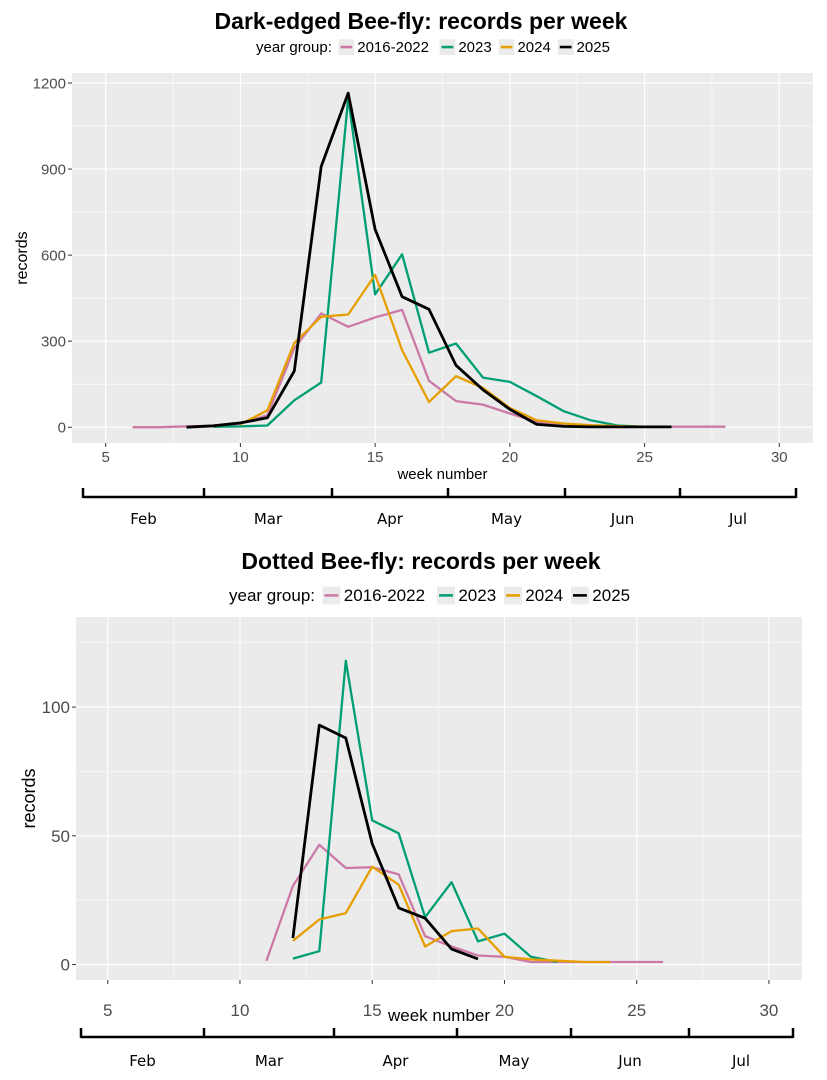  What do you see at coordinates (53, 341) in the screenshot?
I see `y-tick-label: 300` at bounding box center [53, 341].